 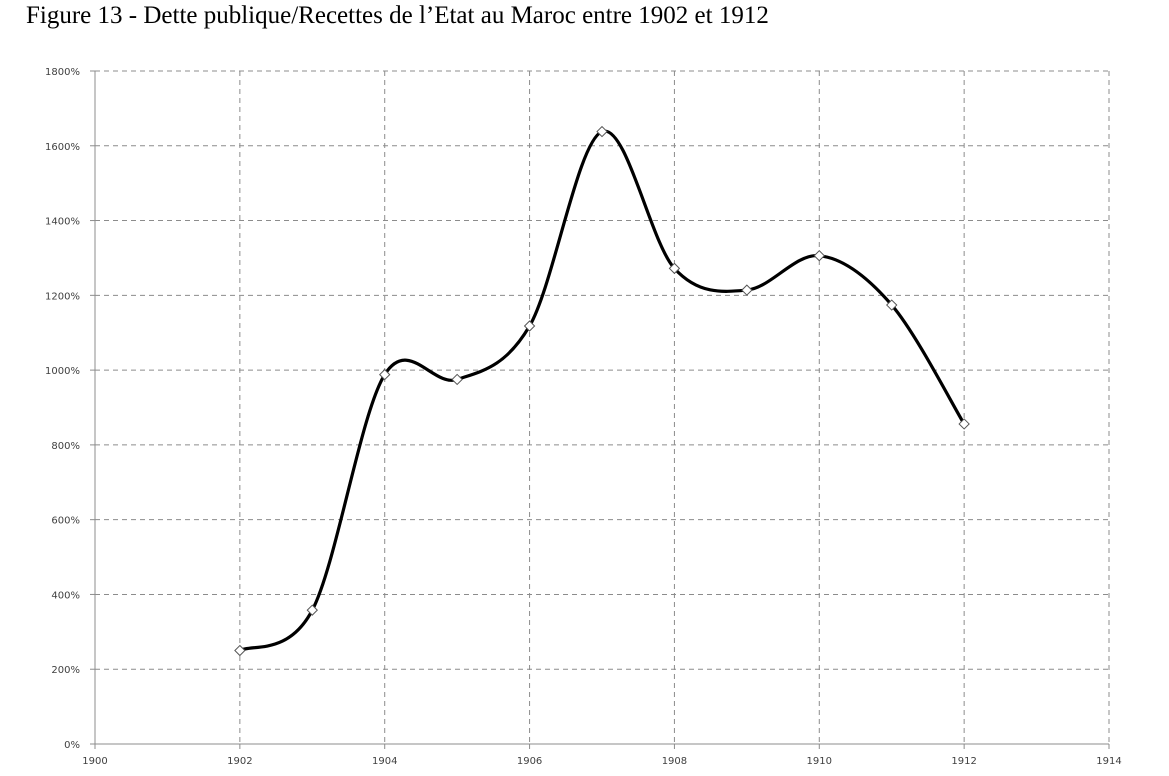 I want to click on y-tick-label: 400%, so click(x=65, y=595).